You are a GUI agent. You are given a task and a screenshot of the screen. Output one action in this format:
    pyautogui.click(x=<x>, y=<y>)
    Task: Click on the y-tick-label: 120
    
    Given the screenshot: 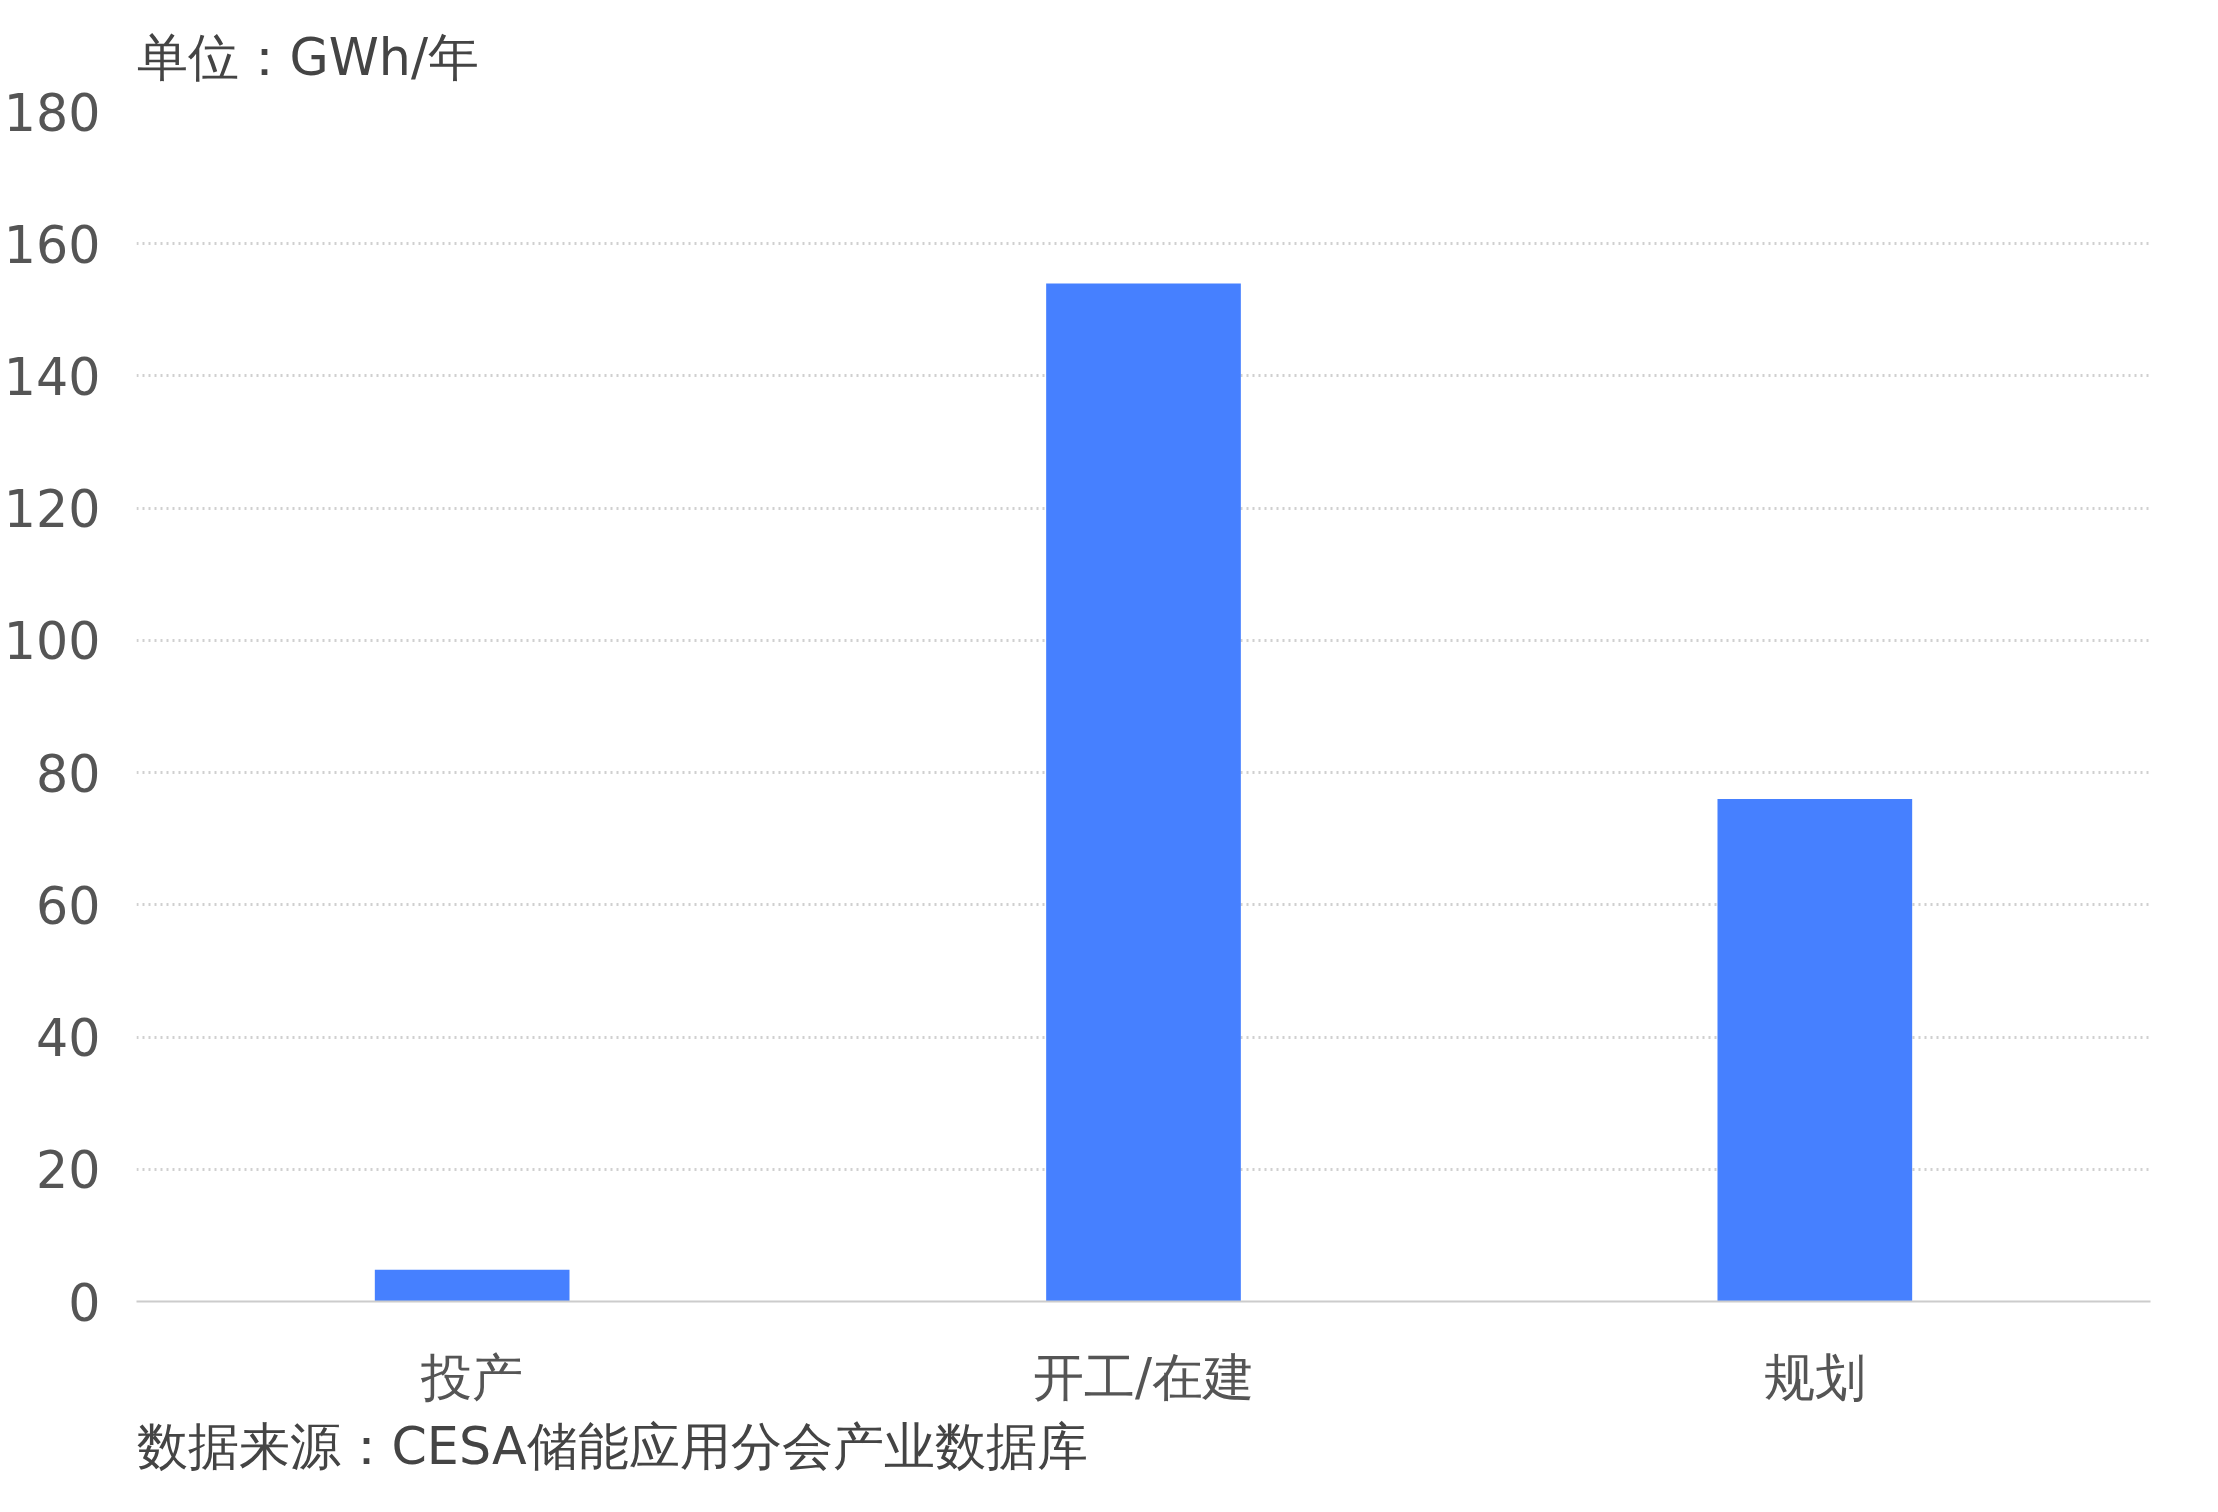 What is the action you would take?
    pyautogui.click(x=52, y=510)
    